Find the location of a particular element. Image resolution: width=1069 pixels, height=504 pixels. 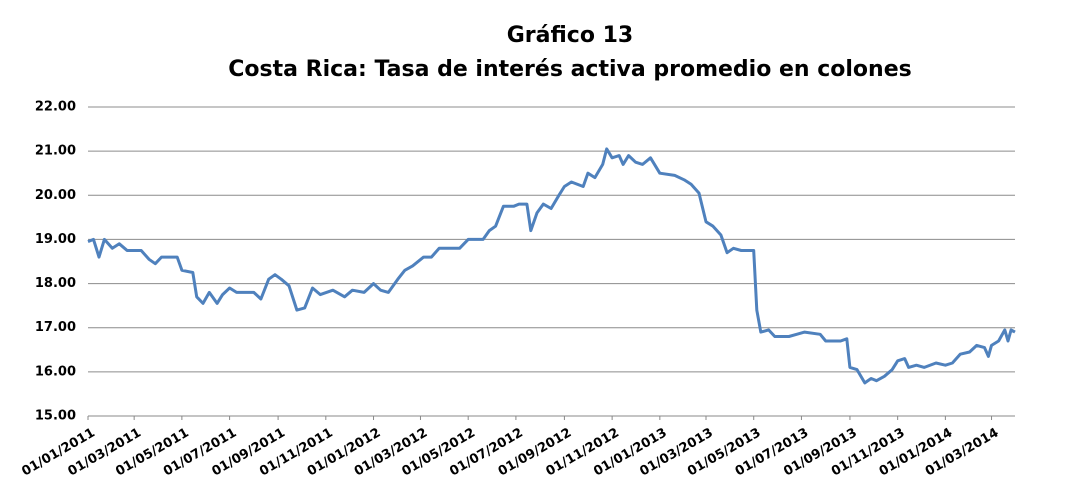

y-tick-label: 17.00 is located at coordinates (55, 327).